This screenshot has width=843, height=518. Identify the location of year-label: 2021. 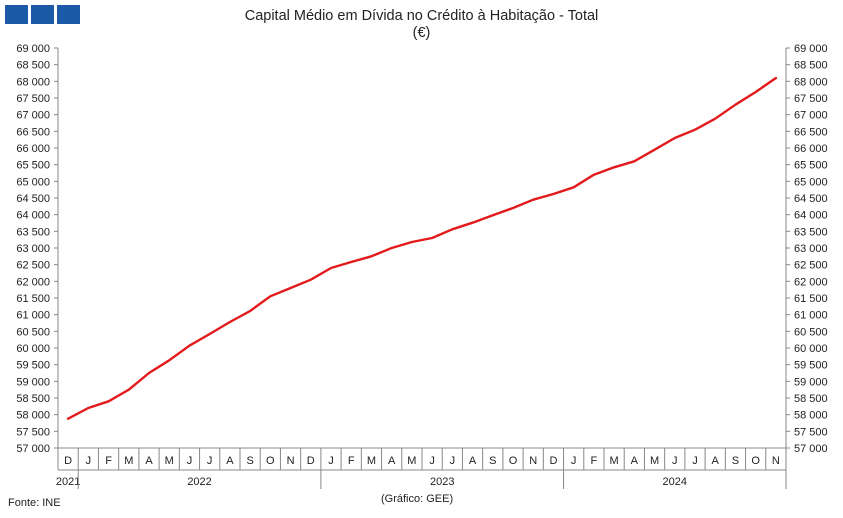
(68, 482).